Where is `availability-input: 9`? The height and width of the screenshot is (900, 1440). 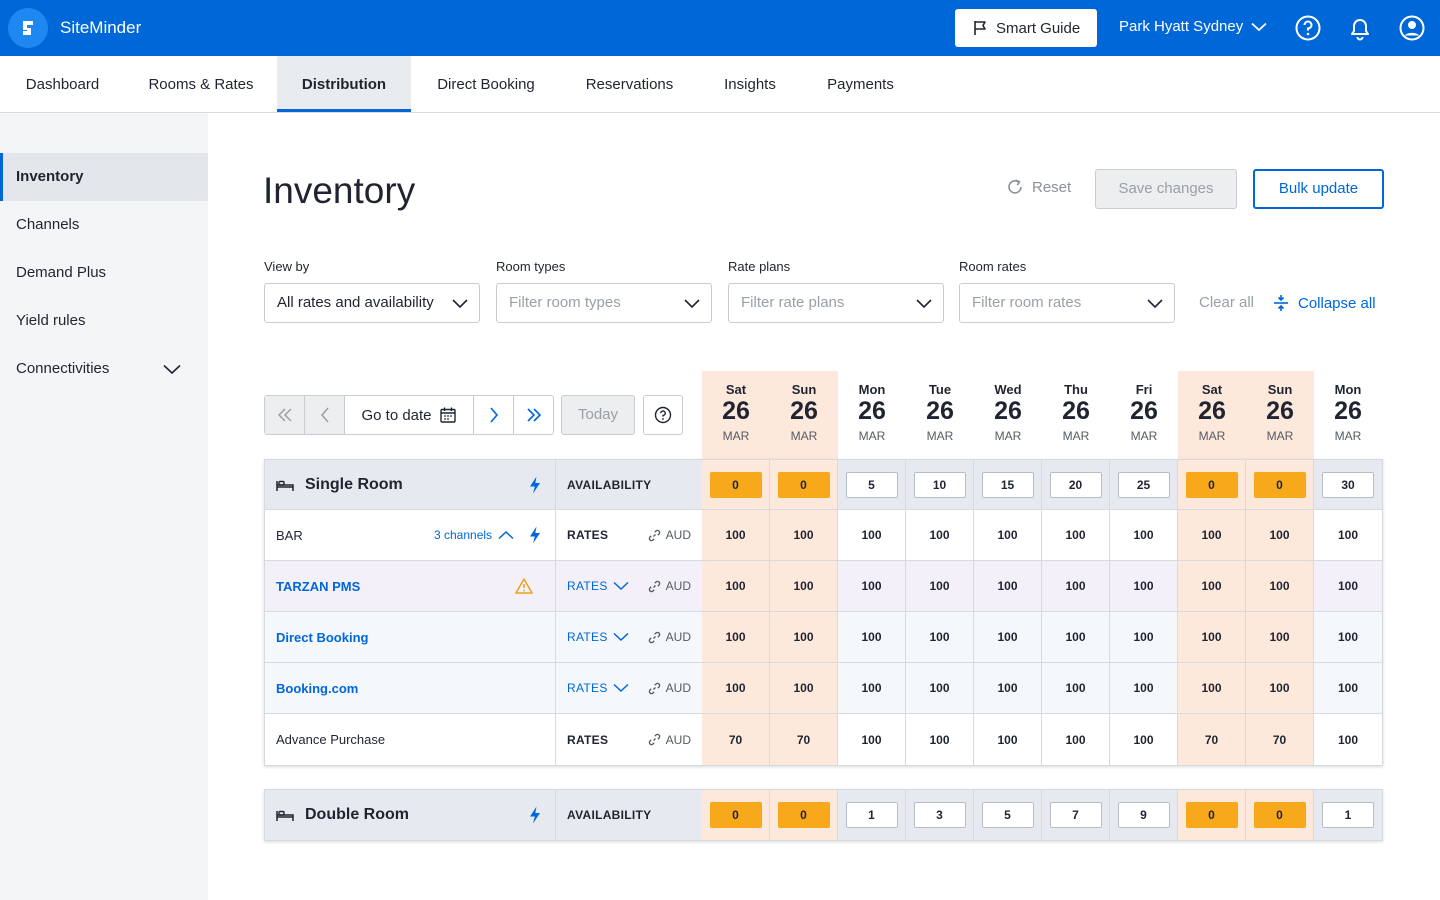
availability-input: 9 is located at coordinates (1143, 815).